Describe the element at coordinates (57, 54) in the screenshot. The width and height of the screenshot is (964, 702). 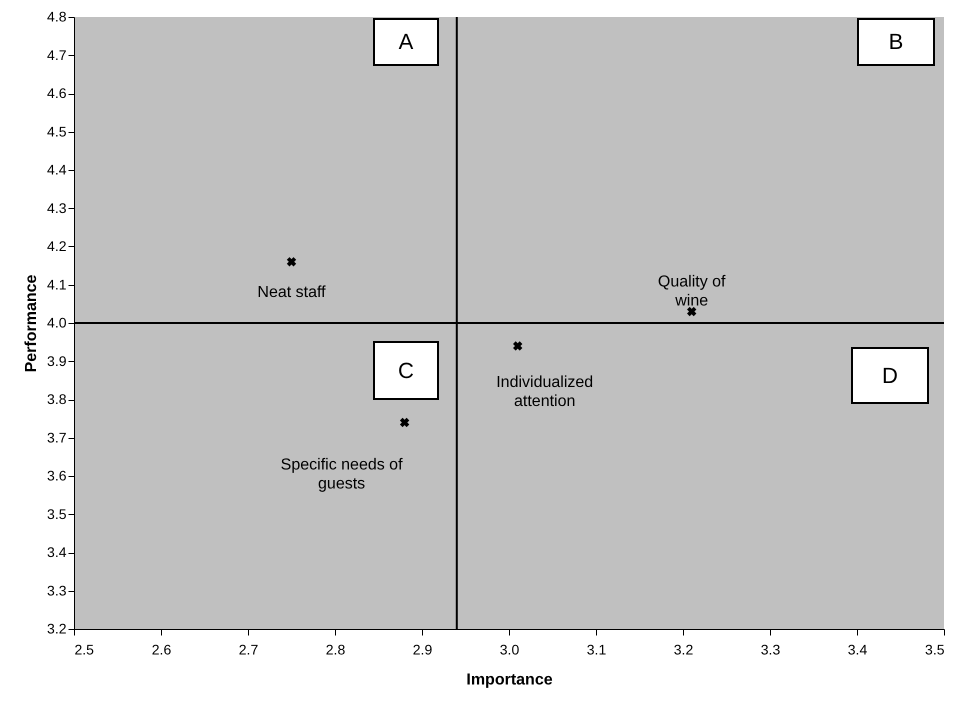
I see `y-tick-label: 4.7` at that location.